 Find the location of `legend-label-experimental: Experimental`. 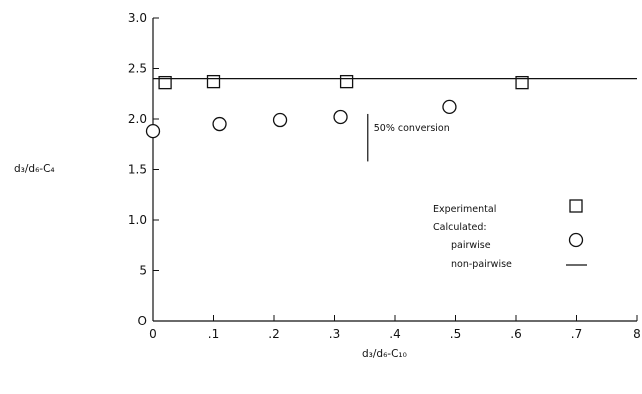

legend-label-experimental: Experimental is located at coordinates (464, 209).